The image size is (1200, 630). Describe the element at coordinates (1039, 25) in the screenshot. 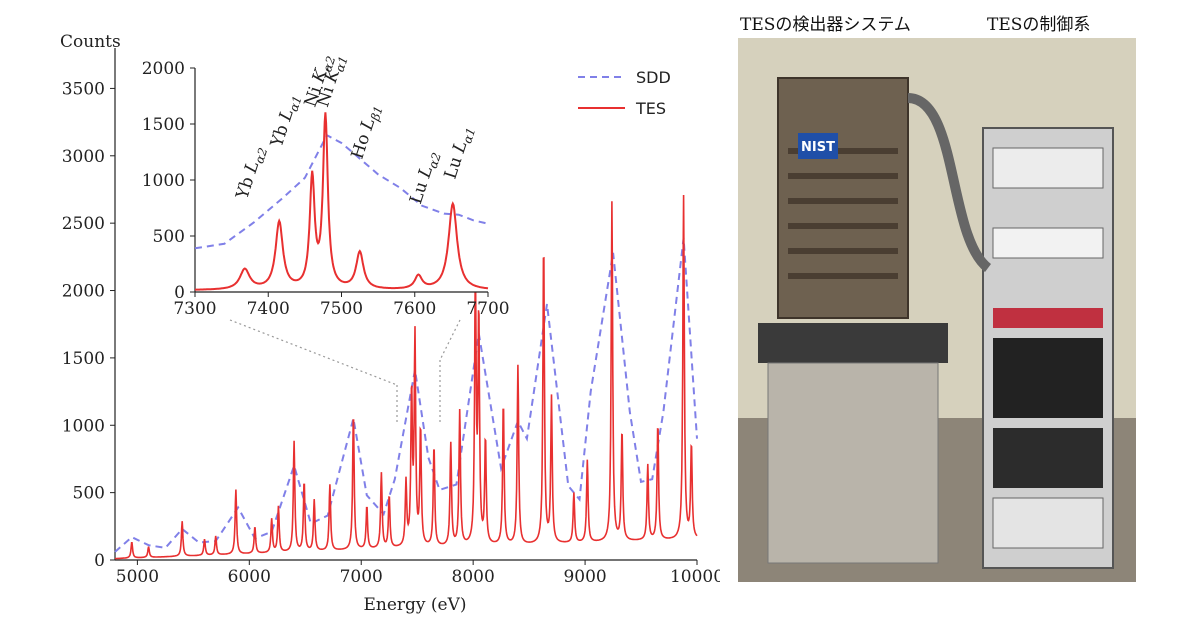

I see `photo-caption-control: TESの制御系` at that location.